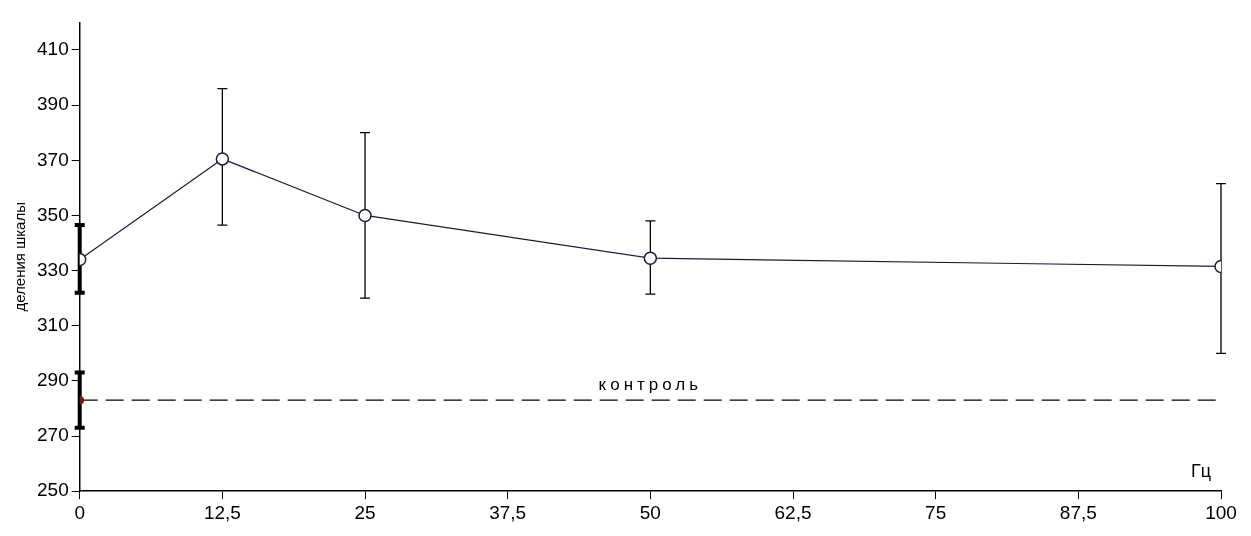 The height and width of the screenshot is (536, 1251). I want to click on y-axis-title: деления шкалы, so click(20, 257).